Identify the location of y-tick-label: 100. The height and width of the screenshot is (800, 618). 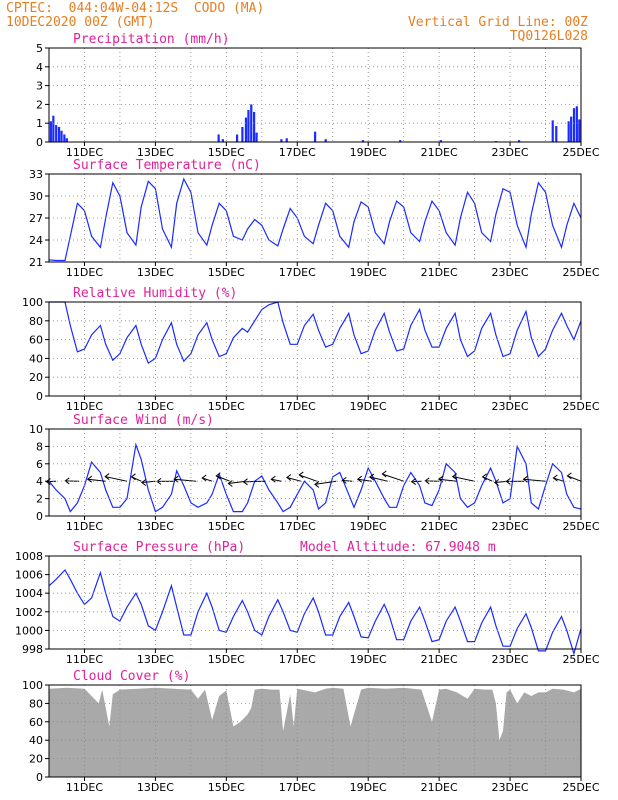
(32, 302).